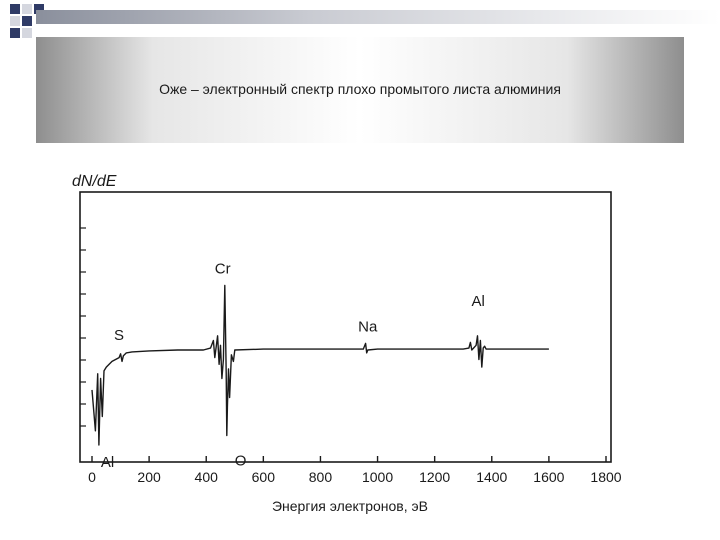 The image size is (720, 540). What do you see at coordinates (149, 477) in the screenshot?
I see `x-tick-label: 200` at bounding box center [149, 477].